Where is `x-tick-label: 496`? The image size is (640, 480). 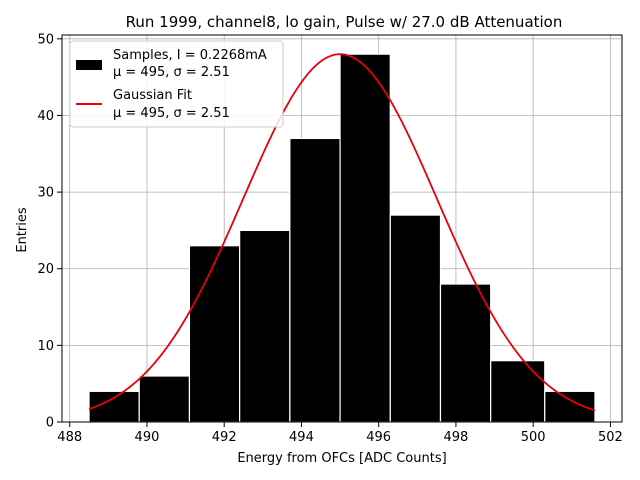
x-tick-label: 496 is located at coordinates (378, 437).